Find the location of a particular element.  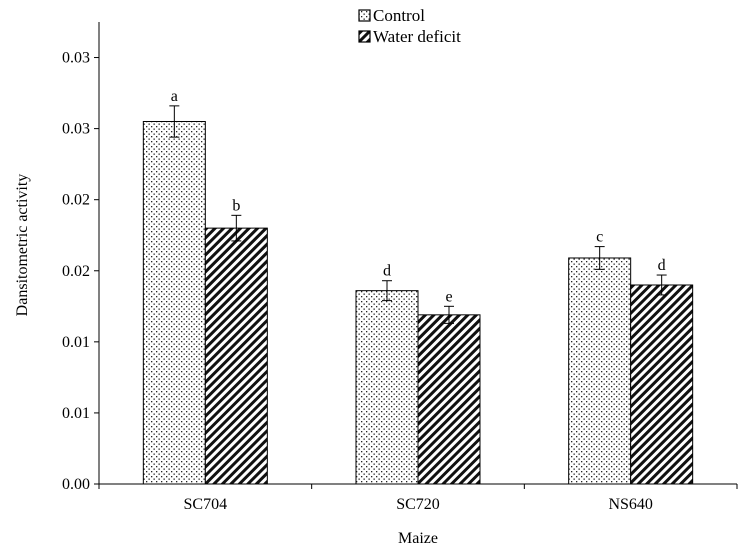

significance-label: c is located at coordinates (599, 237).